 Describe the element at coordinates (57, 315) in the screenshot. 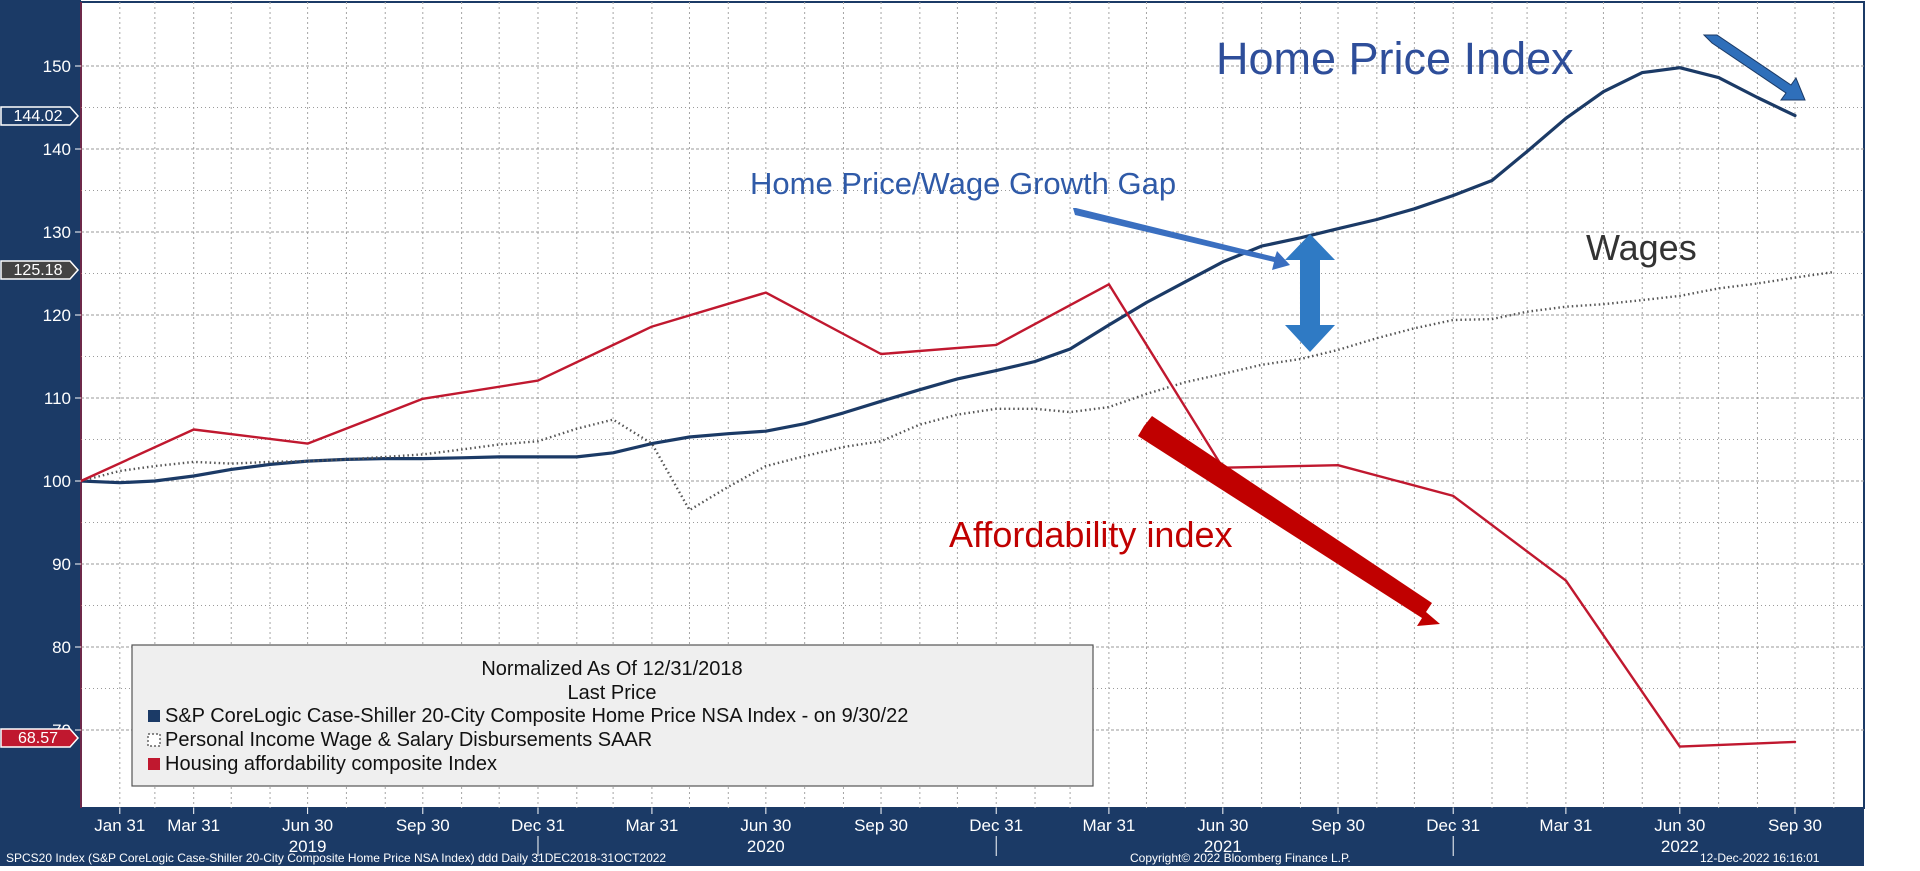

I see `y-tick-label: 120` at that location.